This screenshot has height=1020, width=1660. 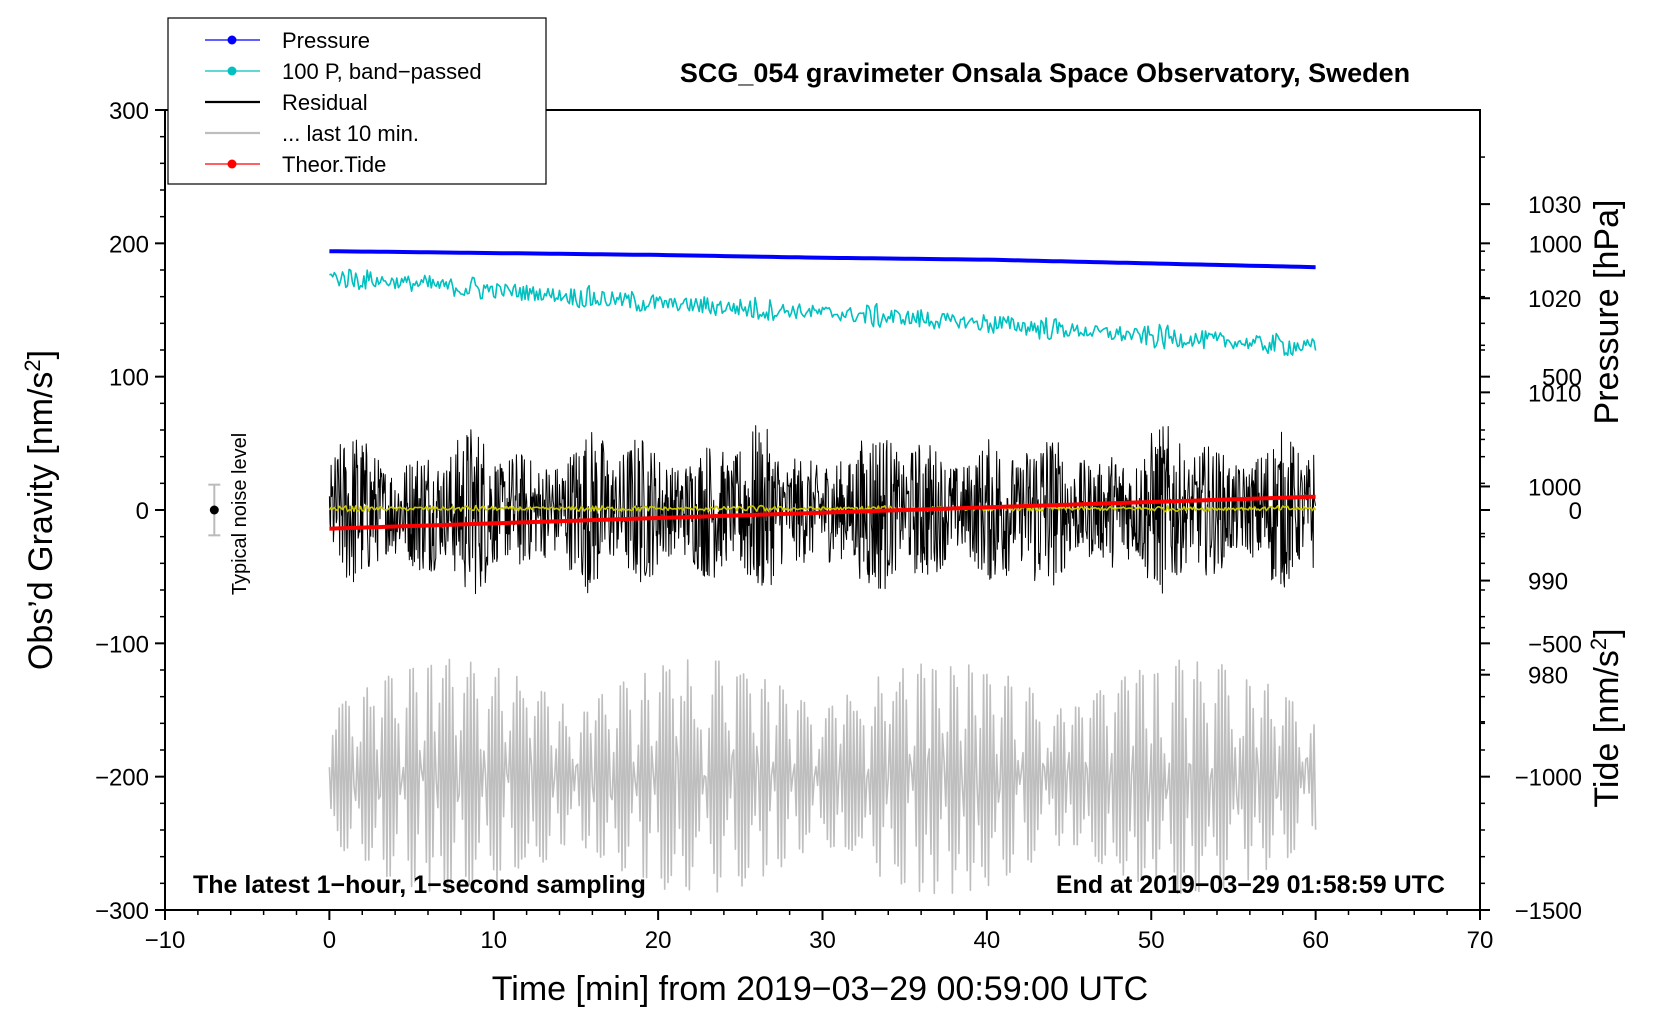 What do you see at coordinates (122, 911) in the screenshot?
I see `y-tick-label: −300` at bounding box center [122, 911].